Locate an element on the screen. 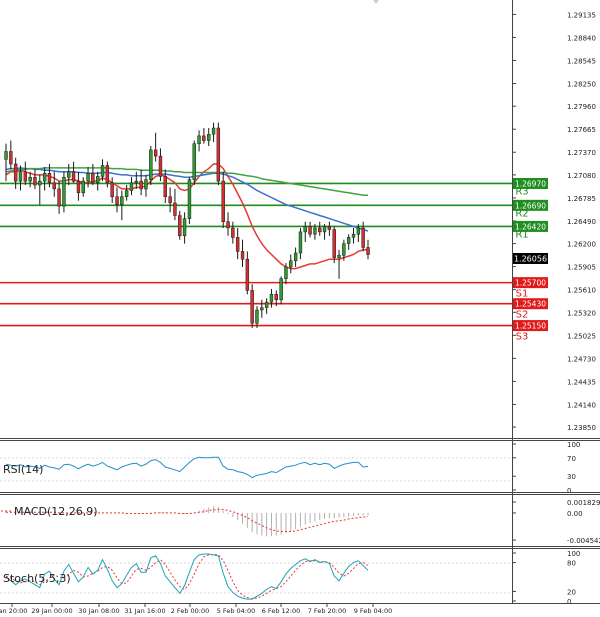 The width and height of the screenshot is (600, 617). price-tick-label: 1.28545 is located at coordinates (581, 62).